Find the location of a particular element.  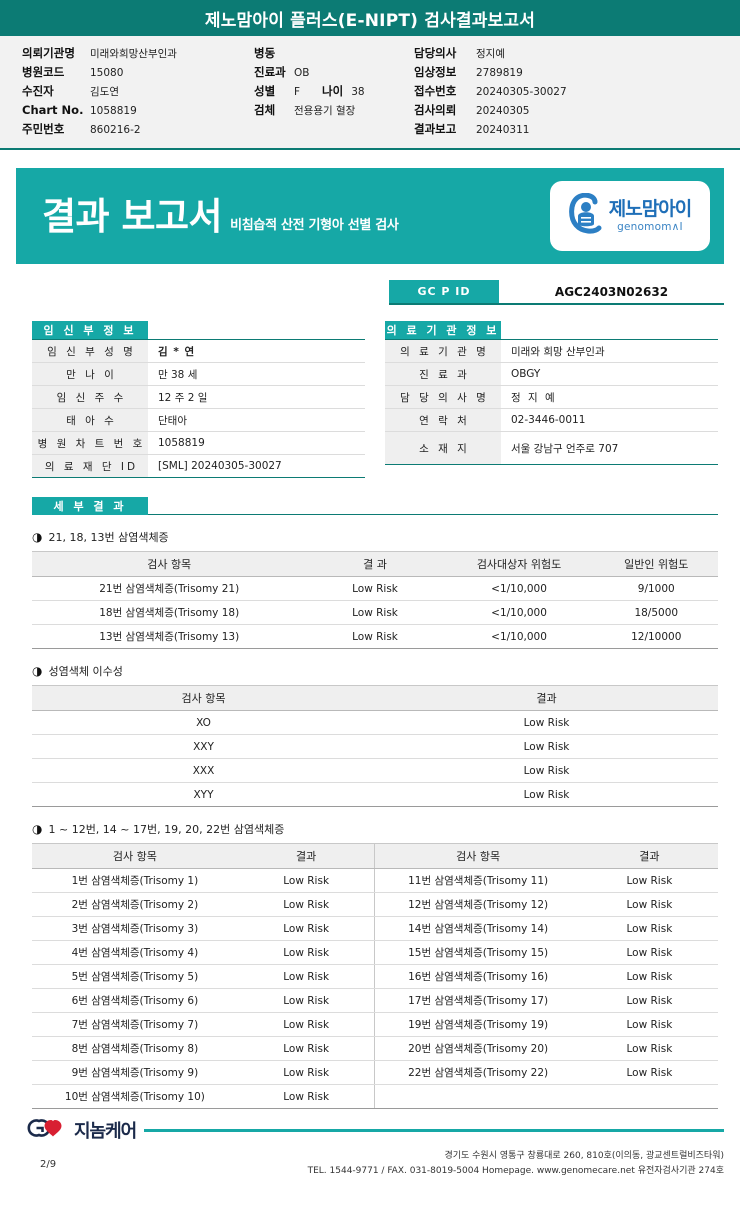

meta-value-resident-no: 860216-2 is located at coordinates (115, 130).